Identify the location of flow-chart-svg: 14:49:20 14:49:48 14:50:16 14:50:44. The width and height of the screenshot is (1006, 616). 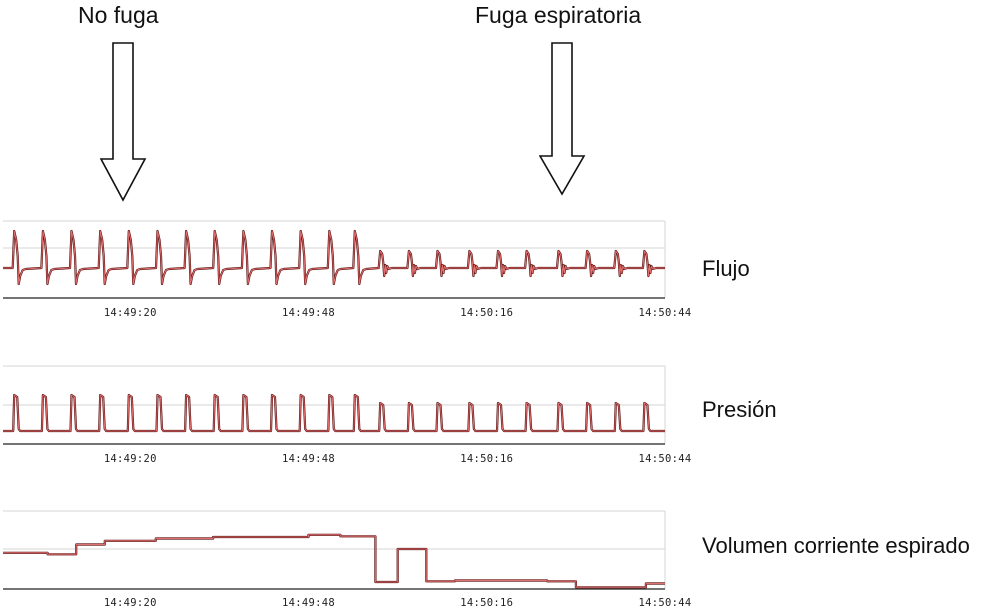
(347, 269).